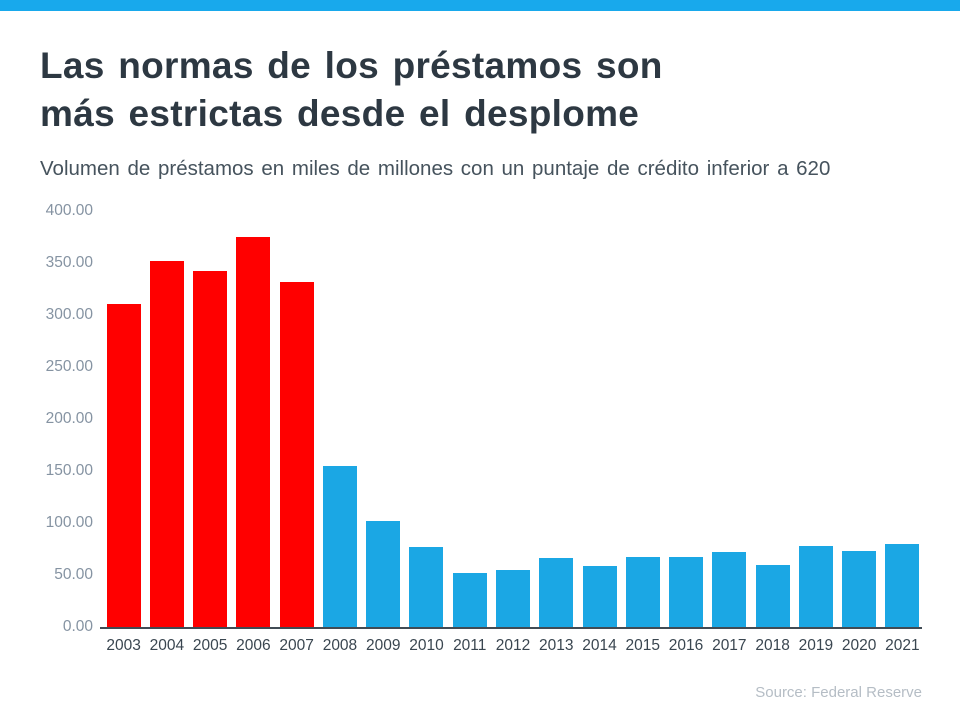  What do you see at coordinates (599, 645) in the screenshot?
I see `x-axis-tick-label-2014: 2014` at bounding box center [599, 645].